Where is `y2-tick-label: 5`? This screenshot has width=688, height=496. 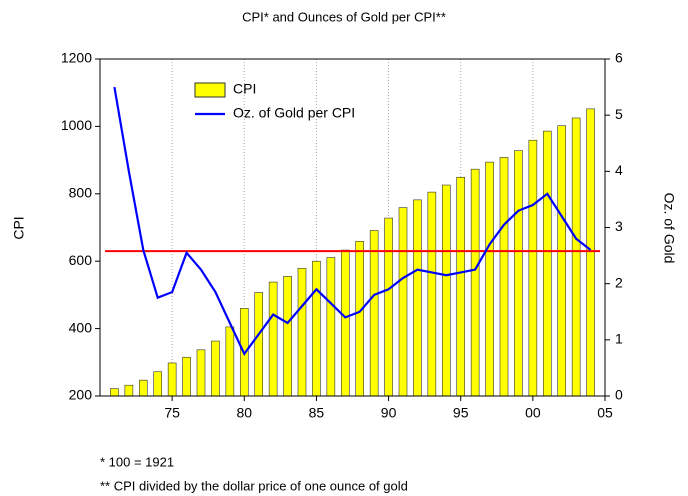 y2-tick-label: 5 is located at coordinates (619, 114).